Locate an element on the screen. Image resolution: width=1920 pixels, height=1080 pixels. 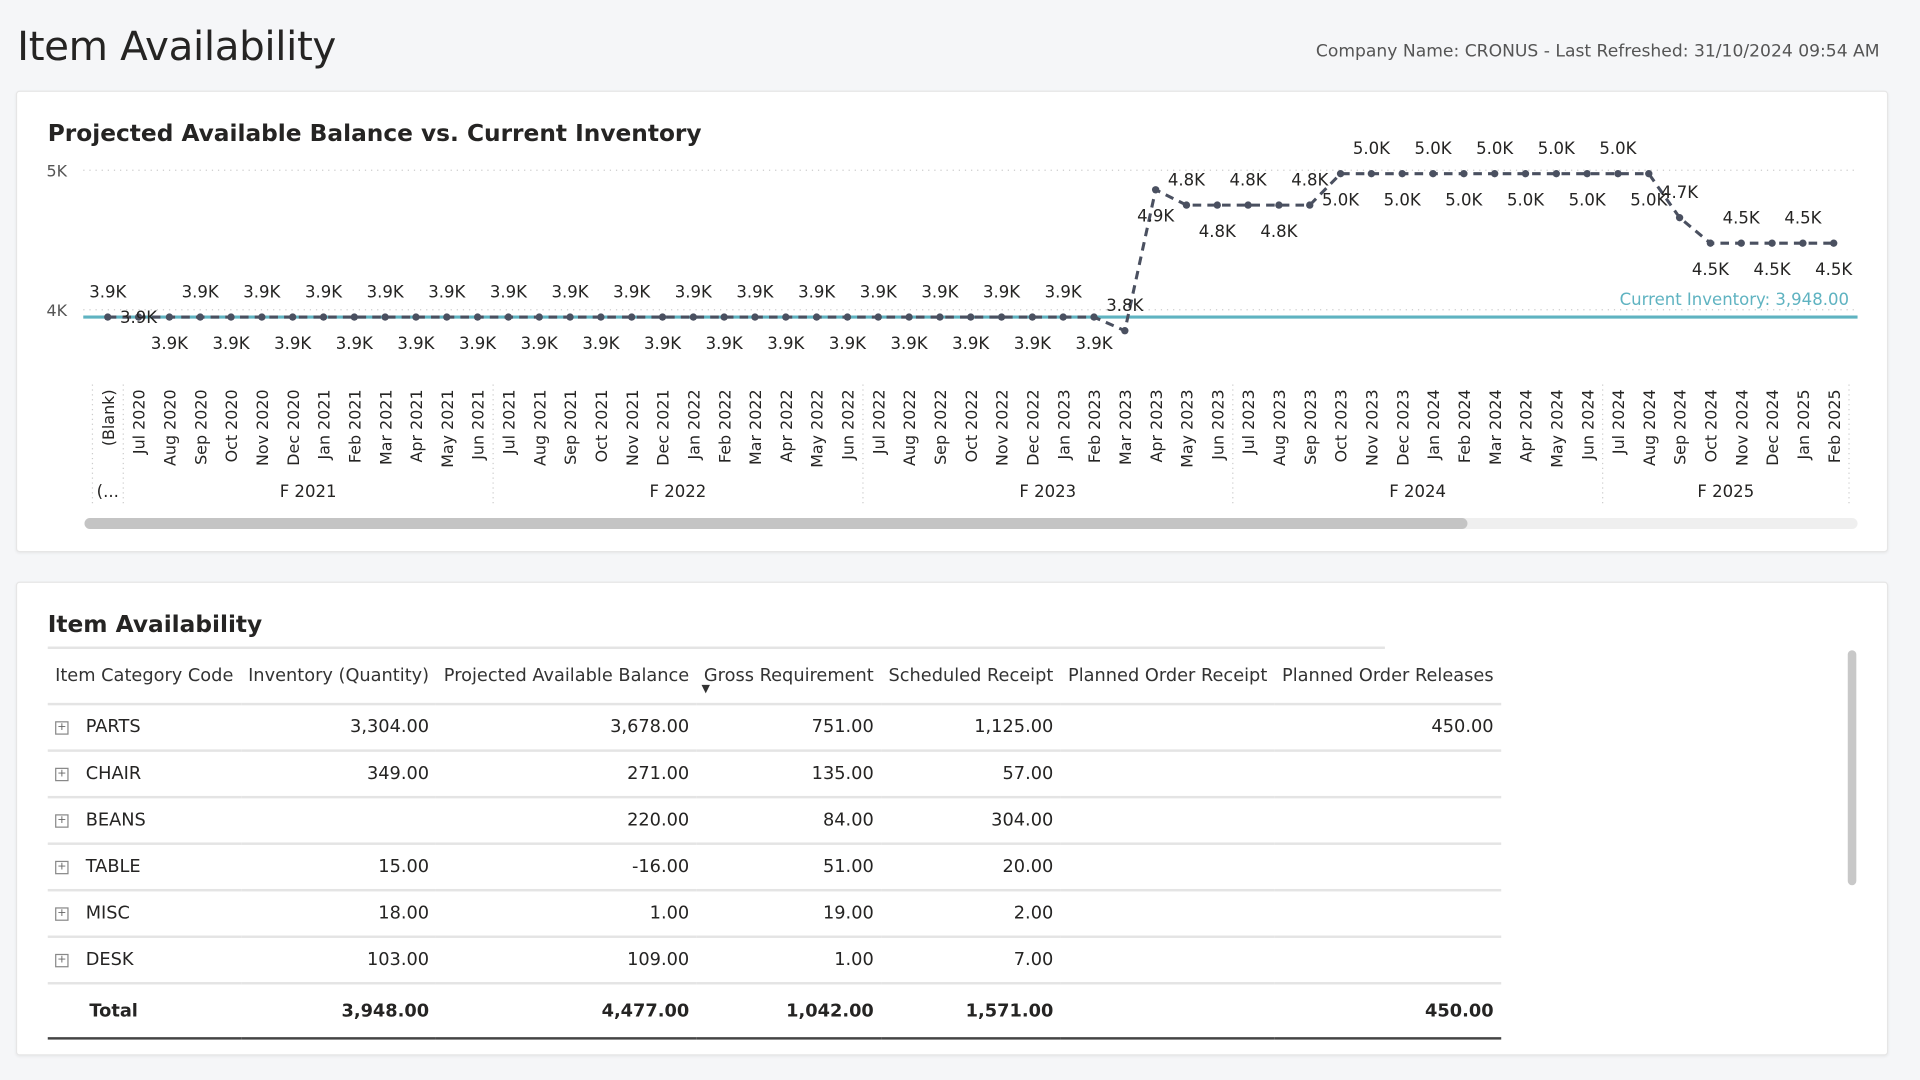
x-tick-label: Jul 2021 is located at coordinates (509, 422).